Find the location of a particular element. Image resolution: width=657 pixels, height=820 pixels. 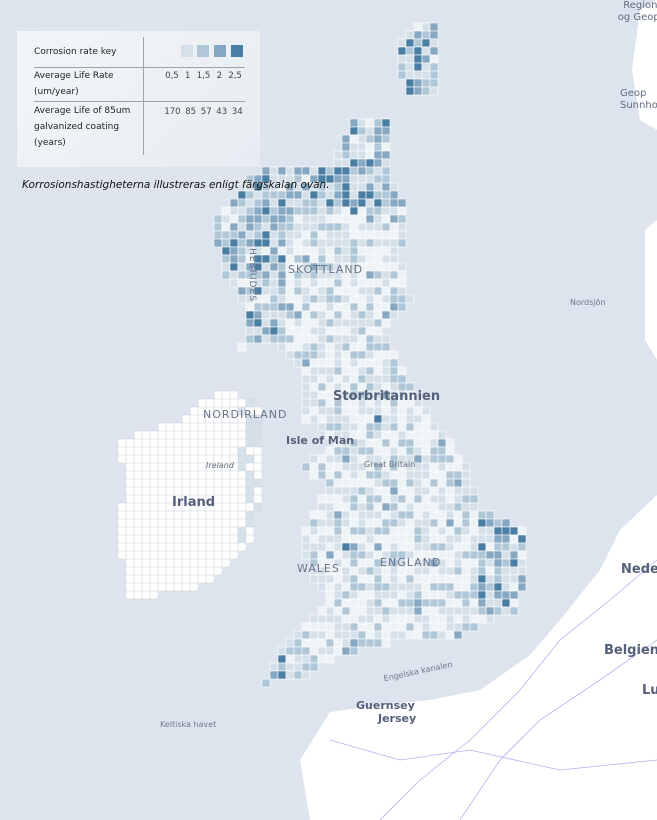

label-keltiska-havet: Keltiska havet is located at coordinates (188, 724).